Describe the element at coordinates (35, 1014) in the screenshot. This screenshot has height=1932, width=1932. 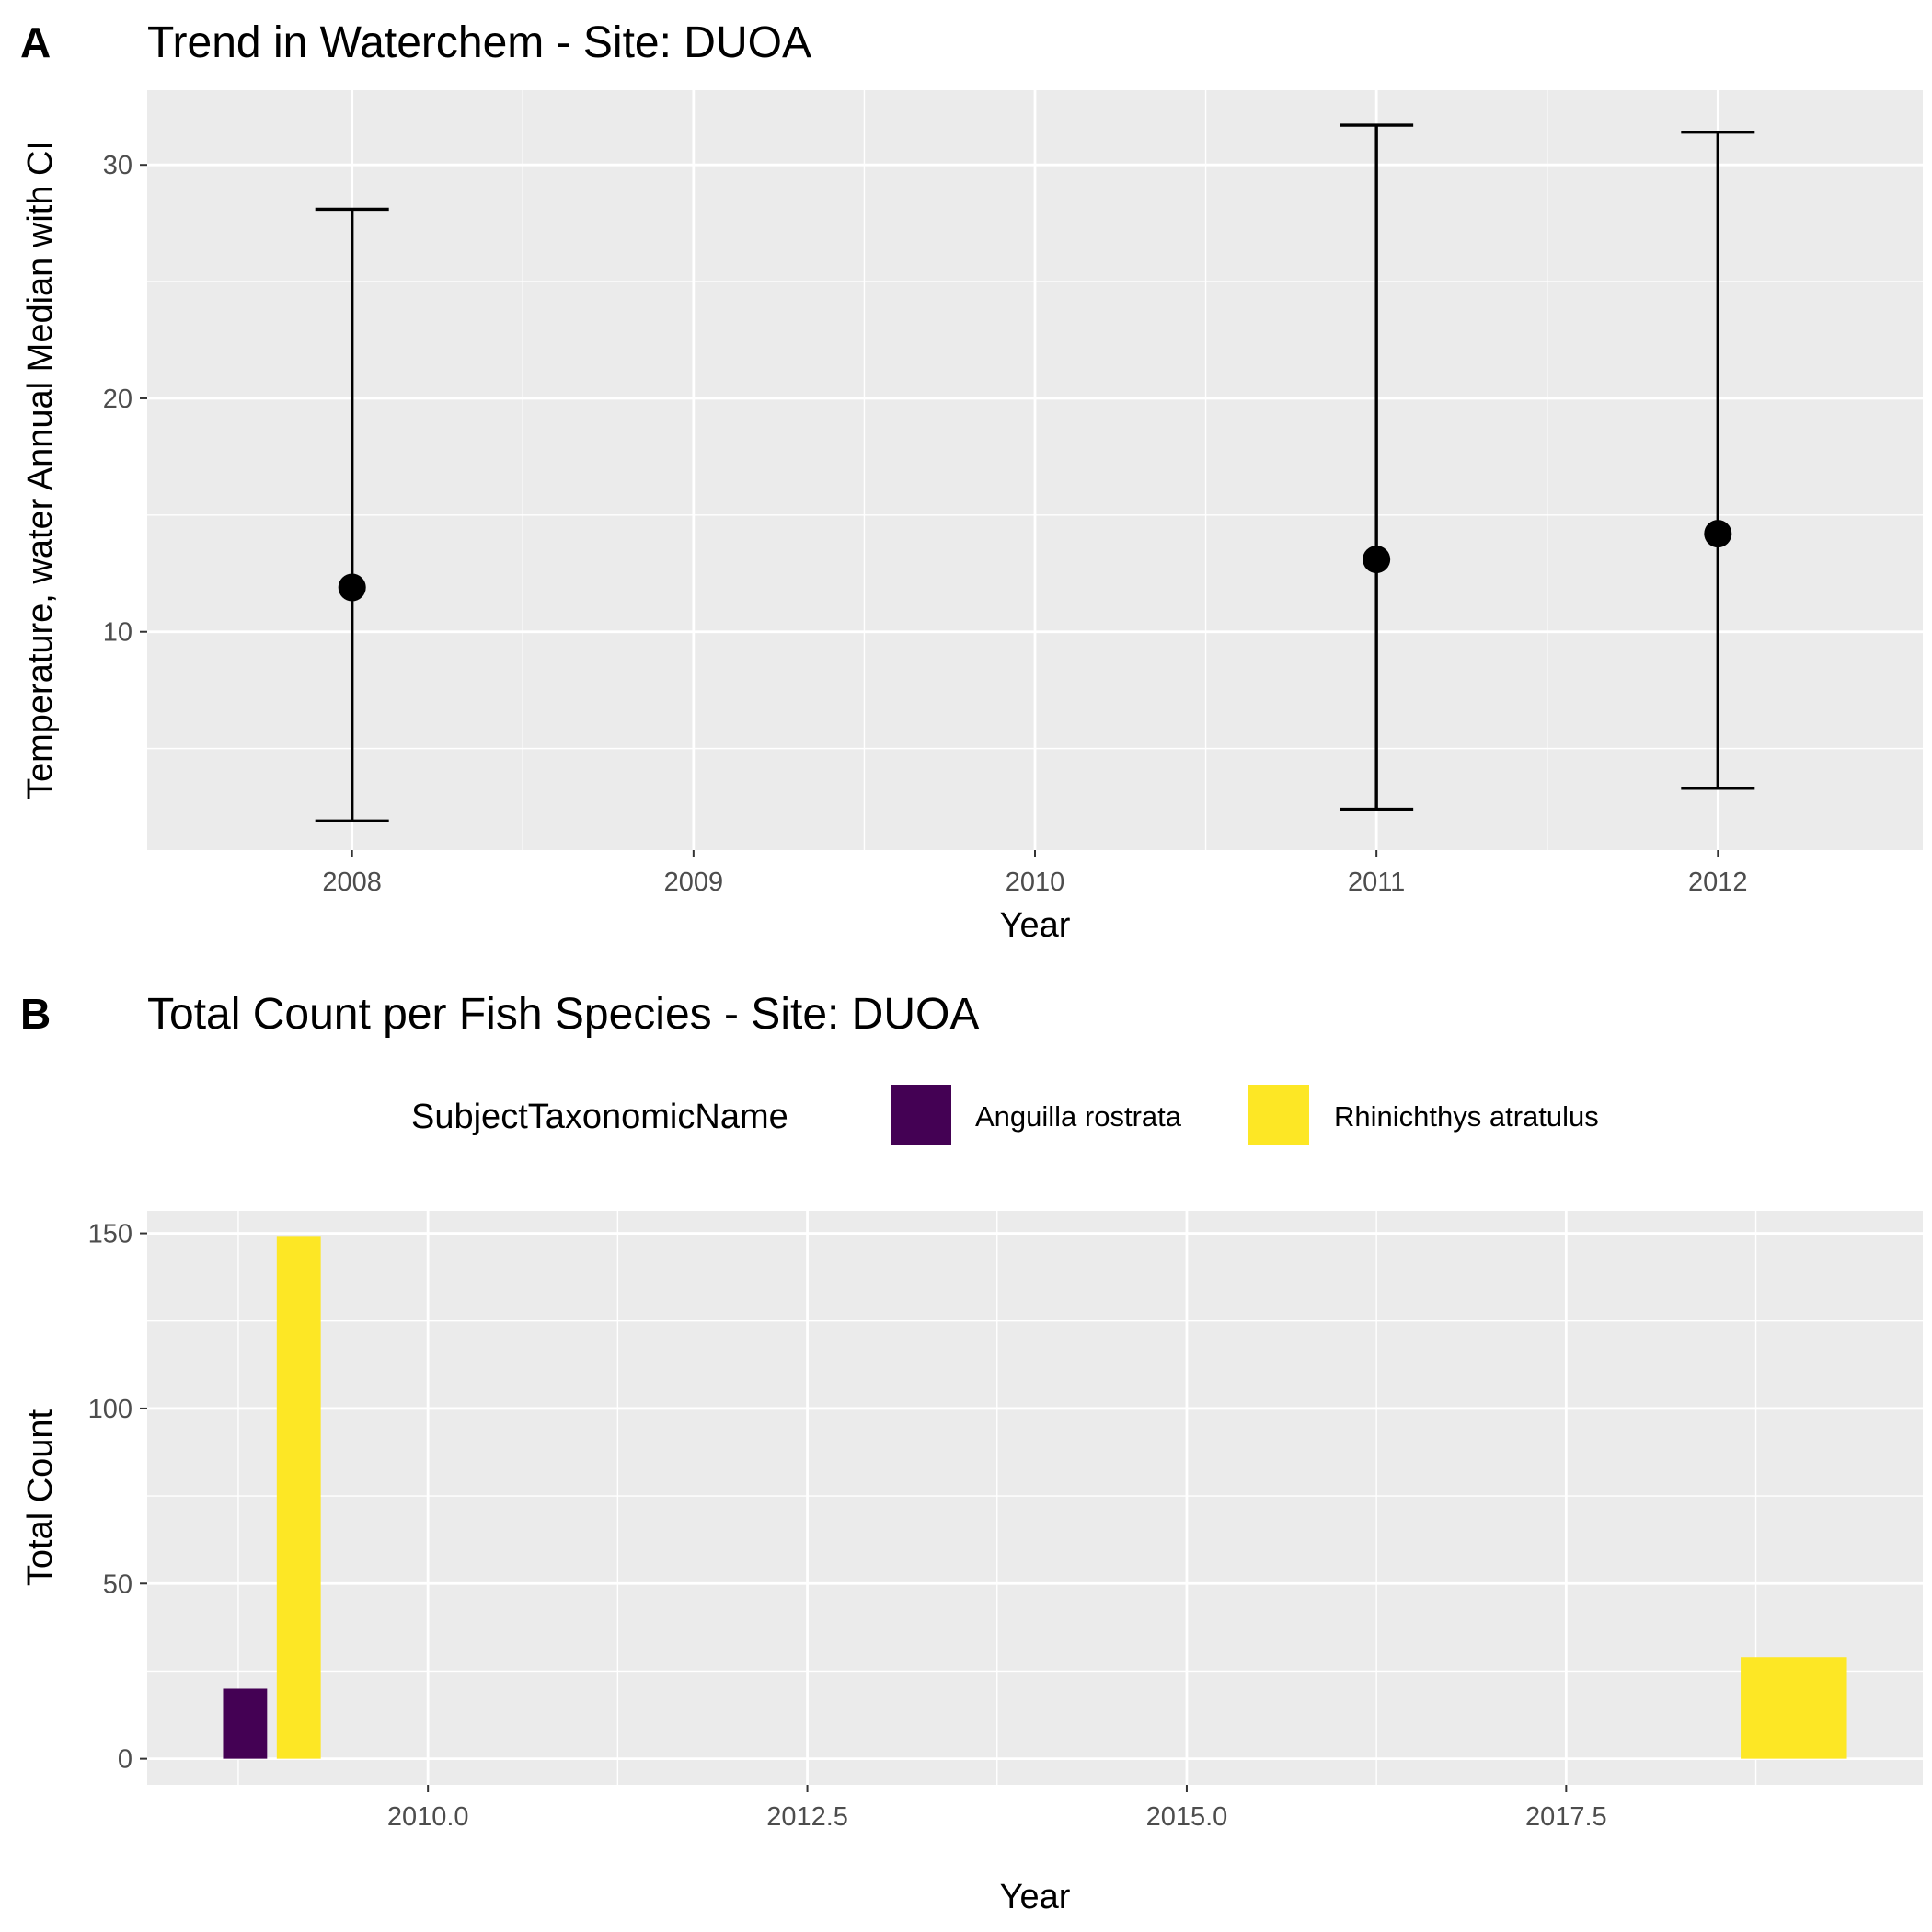
I see `panel-b-label: B` at that location.